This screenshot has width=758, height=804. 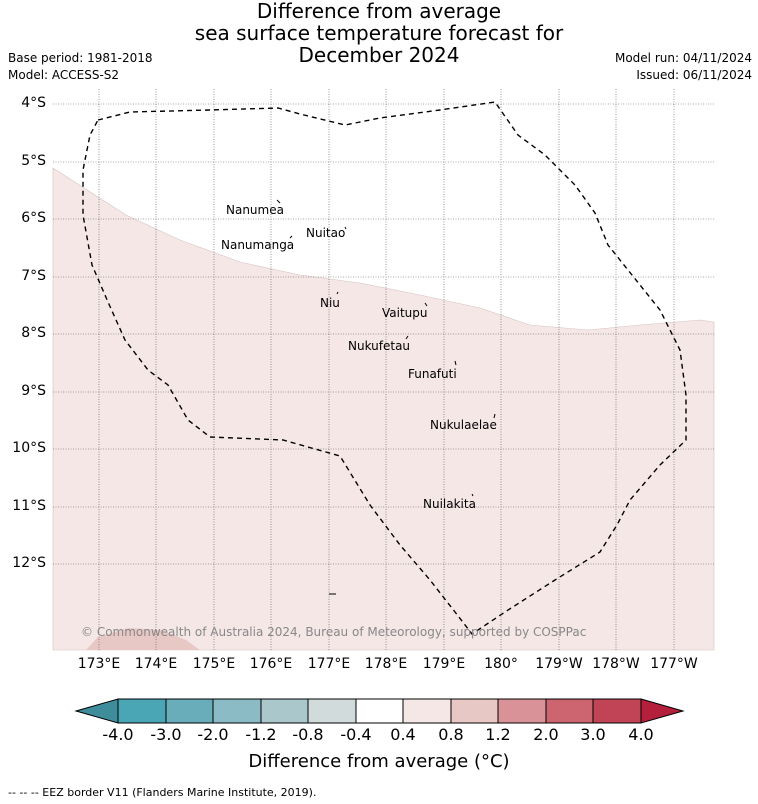 What do you see at coordinates (559, 664) in the screenshot?
I see `lon-label-179w: 179°W` at bounding box center [559, 664].